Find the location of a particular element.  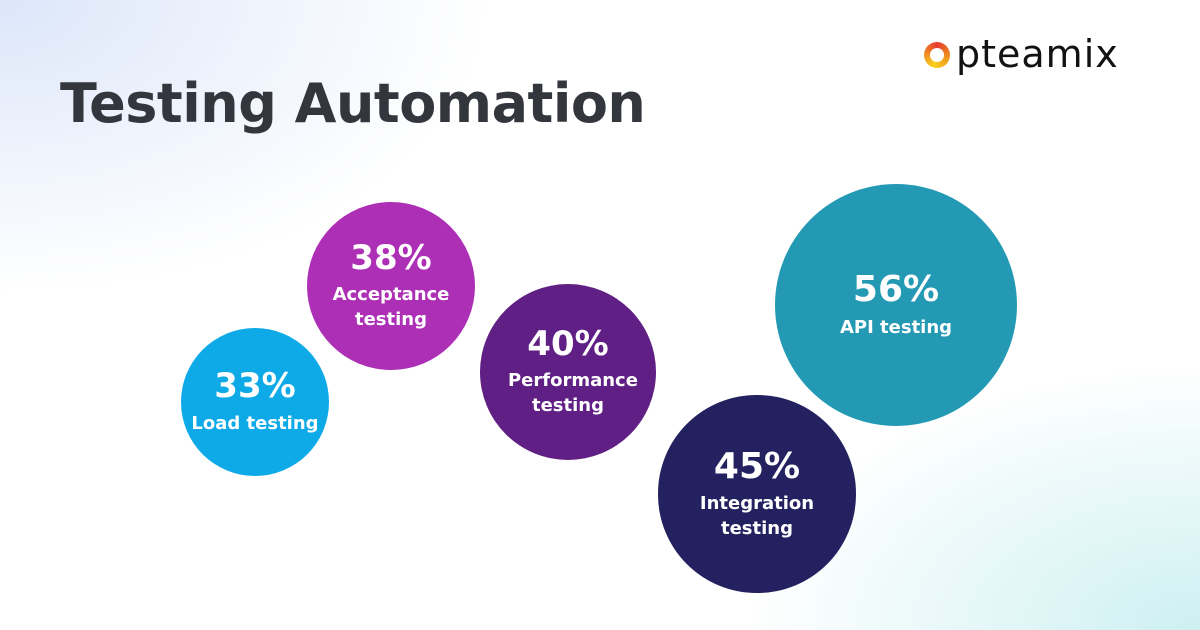

bubble-acceptance-testing: 38% Acceptance testing is located at coordinates (391, 286).